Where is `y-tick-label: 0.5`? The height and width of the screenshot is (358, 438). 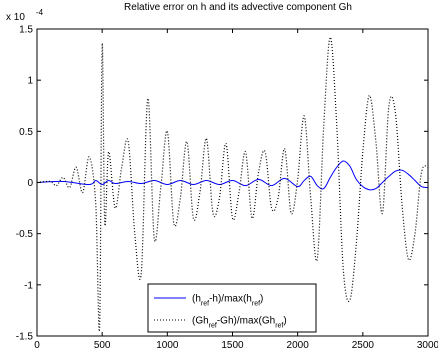
y-tick-label: 0.5 is located at coordinates (26, 132).